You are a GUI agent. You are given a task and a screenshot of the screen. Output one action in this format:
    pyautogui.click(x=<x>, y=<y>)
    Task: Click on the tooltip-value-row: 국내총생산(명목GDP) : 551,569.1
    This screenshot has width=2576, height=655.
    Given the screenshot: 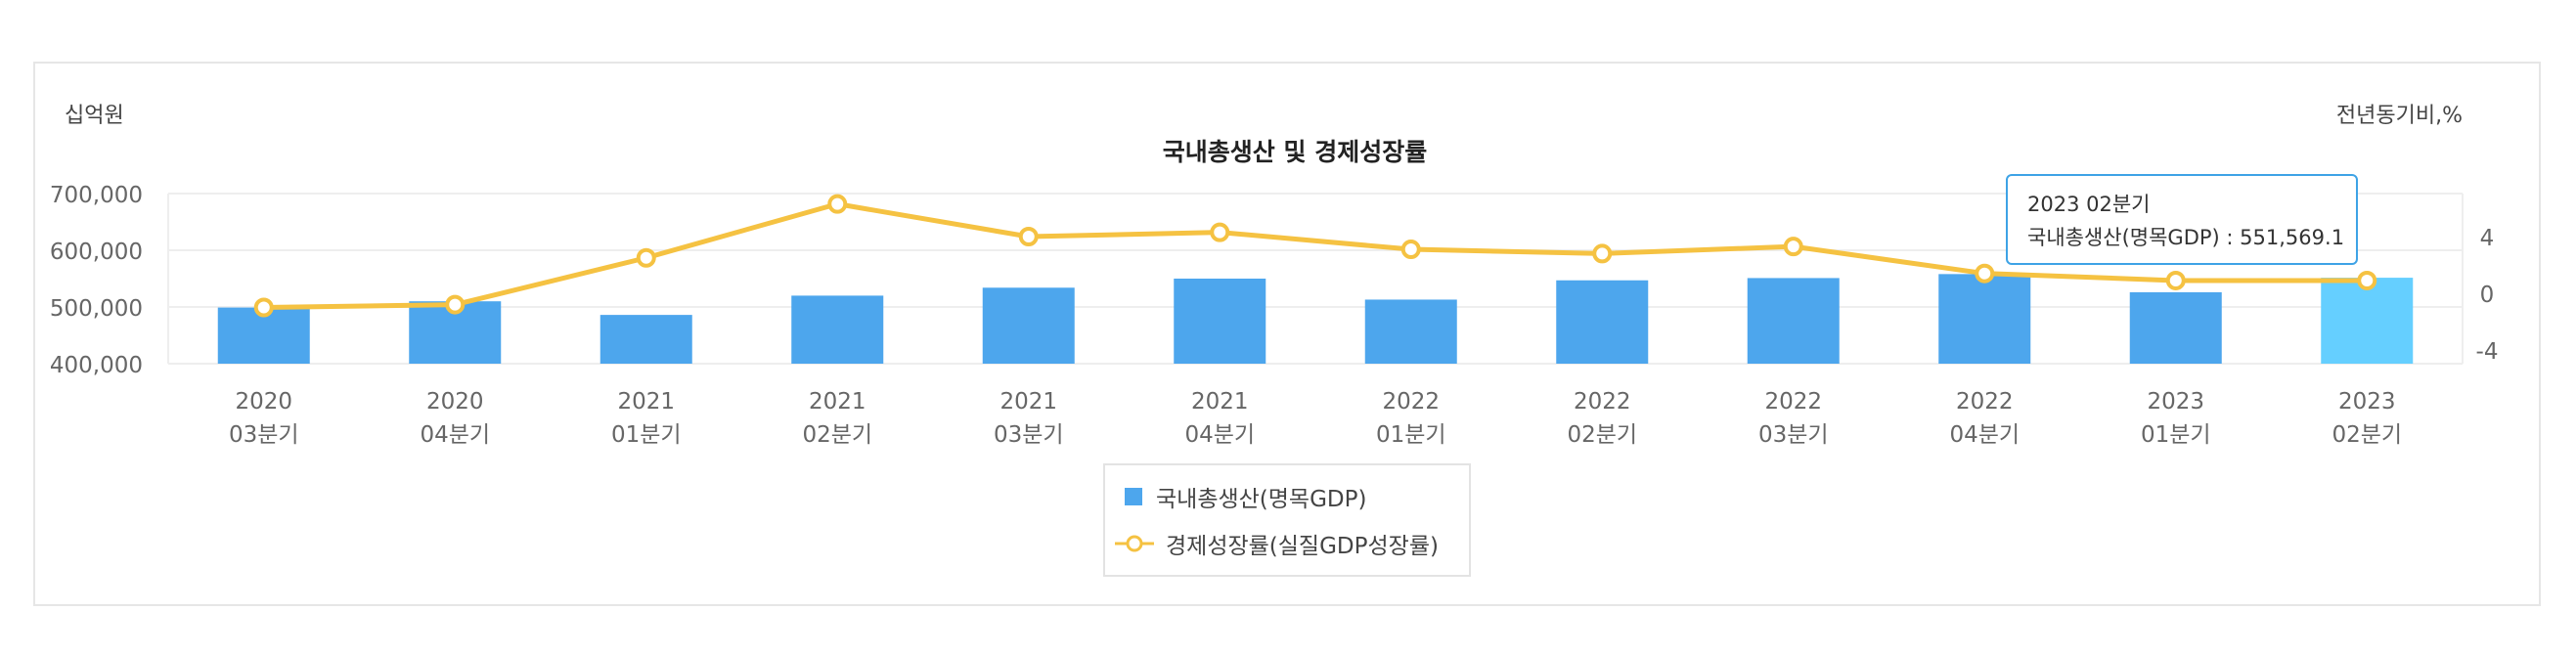 What is the action you would take?
    pyautogui.click(x=2186, y=237)
    